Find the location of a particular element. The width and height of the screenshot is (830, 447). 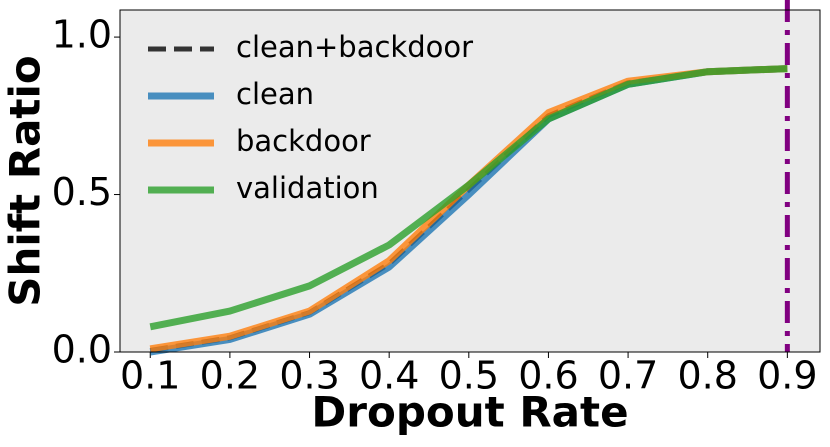

x-tick-label: 0.8 is located at coordinates (707, 376).